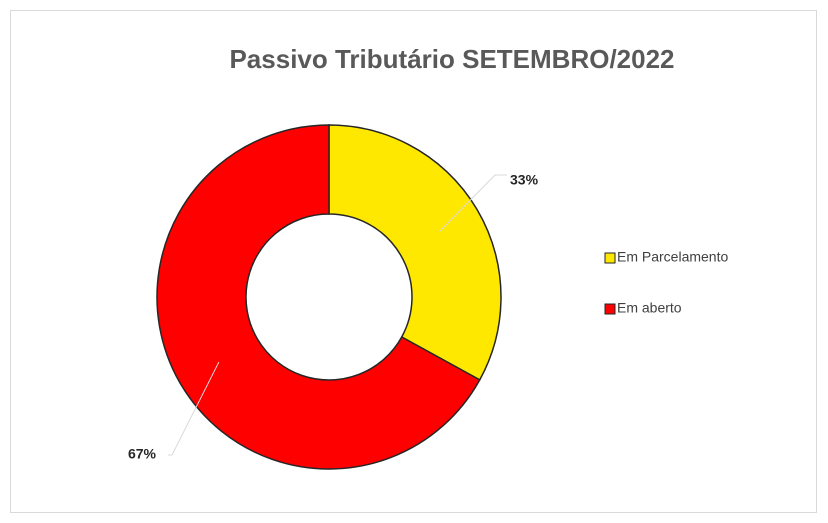 The width and height of the screenshot is (828, 523). Describe the element at coordinates (649, 308) in the screenshot. I see `legend-label: Em aberto` at that location.